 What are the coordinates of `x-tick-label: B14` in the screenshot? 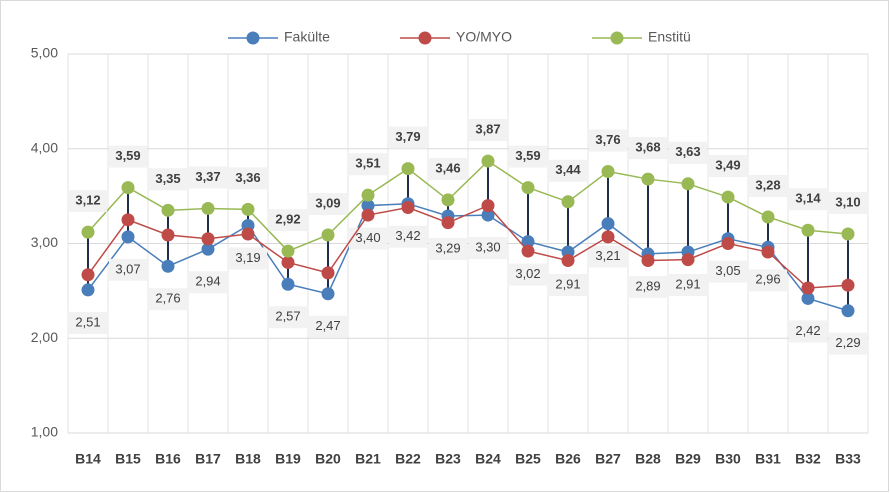 It's located at (88, 459).